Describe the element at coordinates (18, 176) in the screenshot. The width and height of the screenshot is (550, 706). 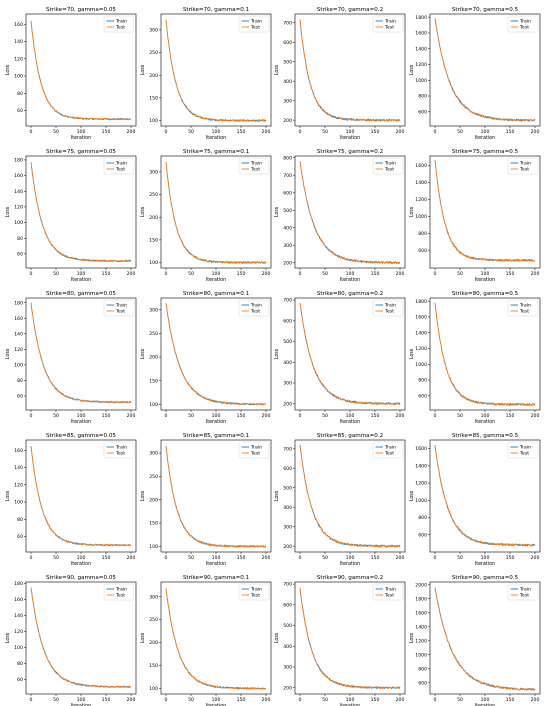
I see `y-tick-label: 160` at that location.